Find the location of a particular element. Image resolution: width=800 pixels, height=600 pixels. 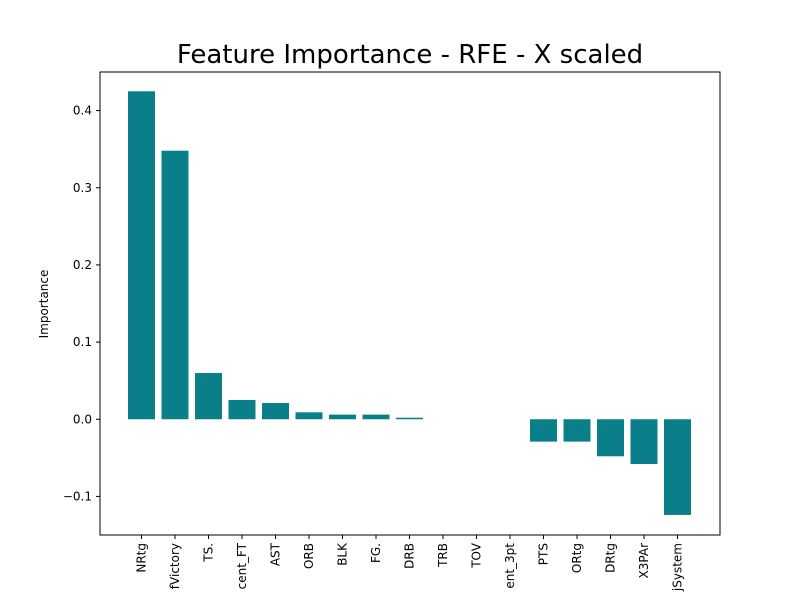

bar-x3par is located at coordinates (644, 442).